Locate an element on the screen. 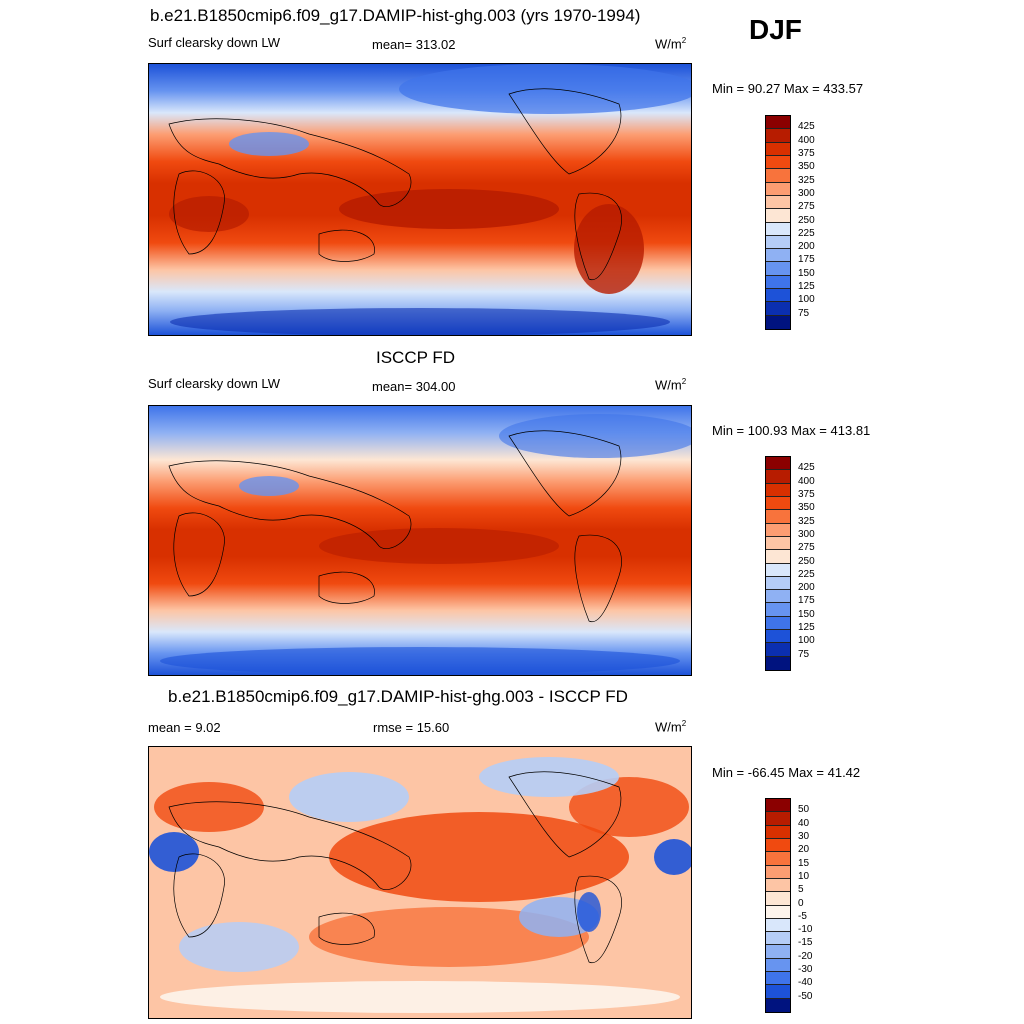  colorbar-tick-label: -5 is located at coordinates (802, 916).